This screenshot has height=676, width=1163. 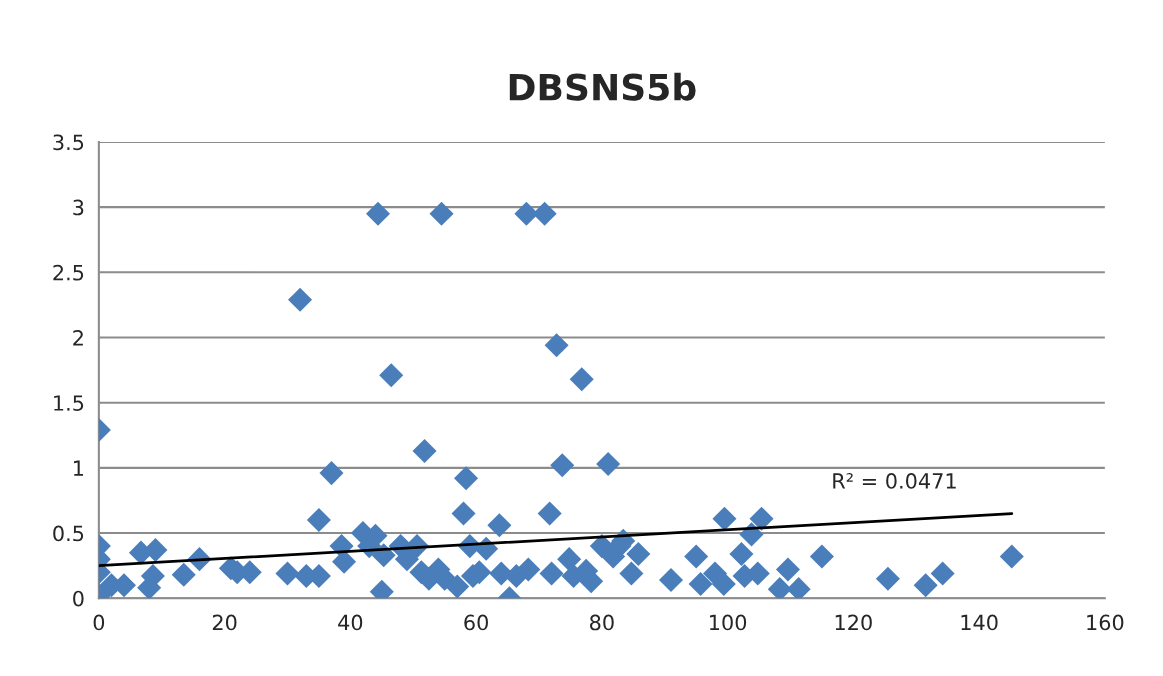 What do you see at coordinates (69, 403) in the screenshot?
I see `y-tick-label: 1.5` at bounding box center [69, 403].